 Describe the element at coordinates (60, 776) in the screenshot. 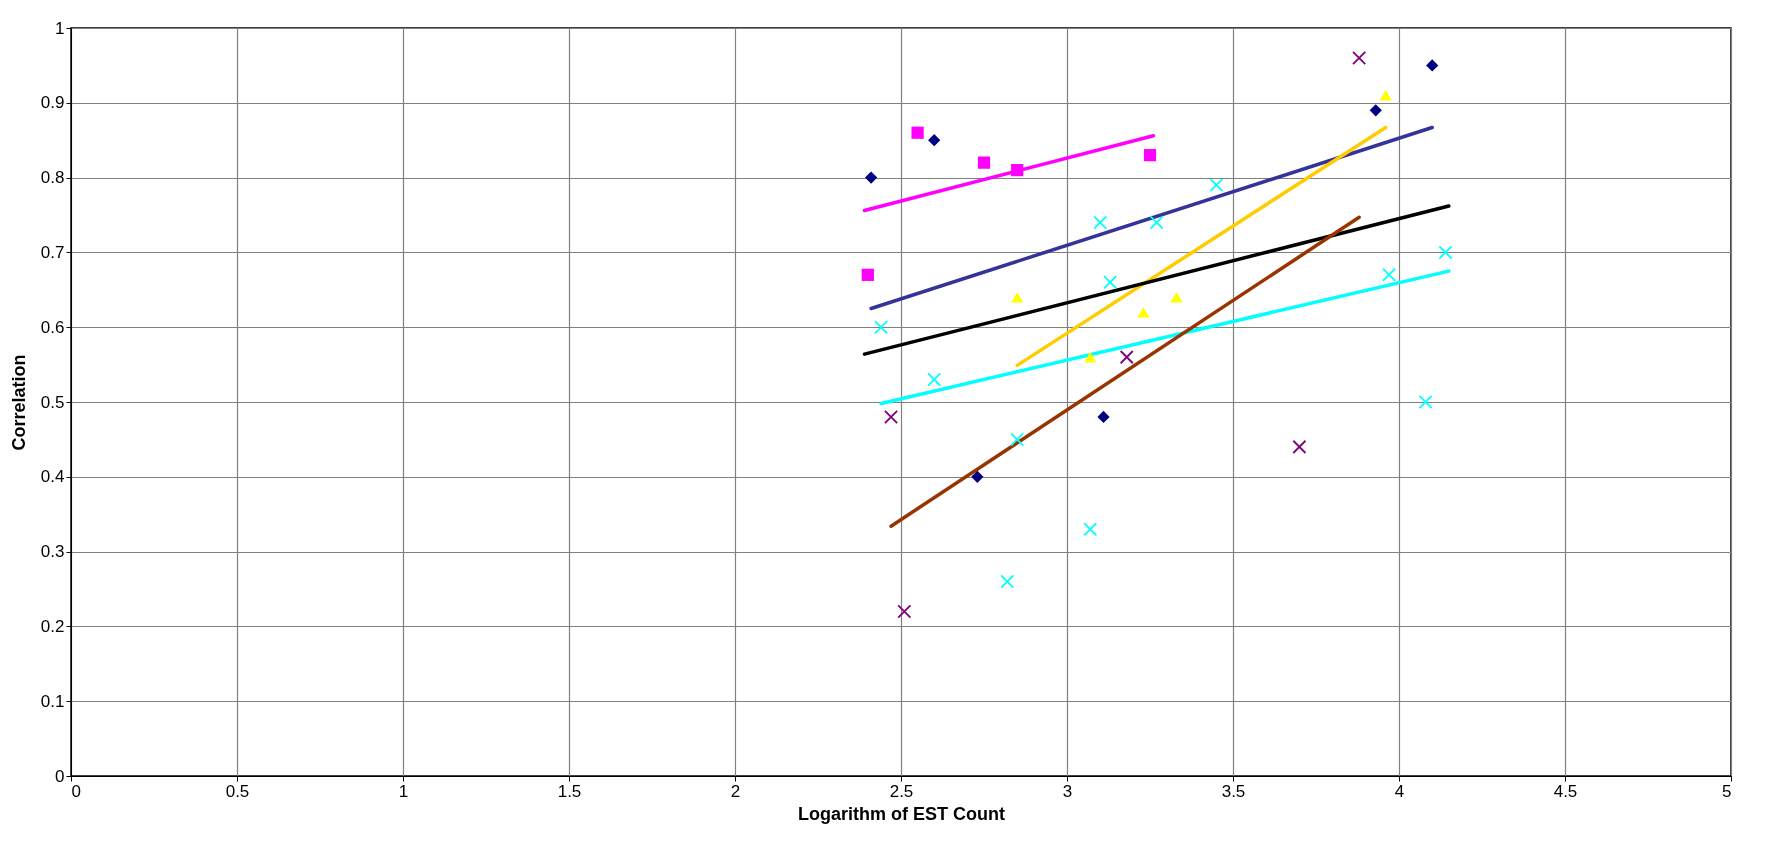

I see `y-tick-label: 0` at that location.